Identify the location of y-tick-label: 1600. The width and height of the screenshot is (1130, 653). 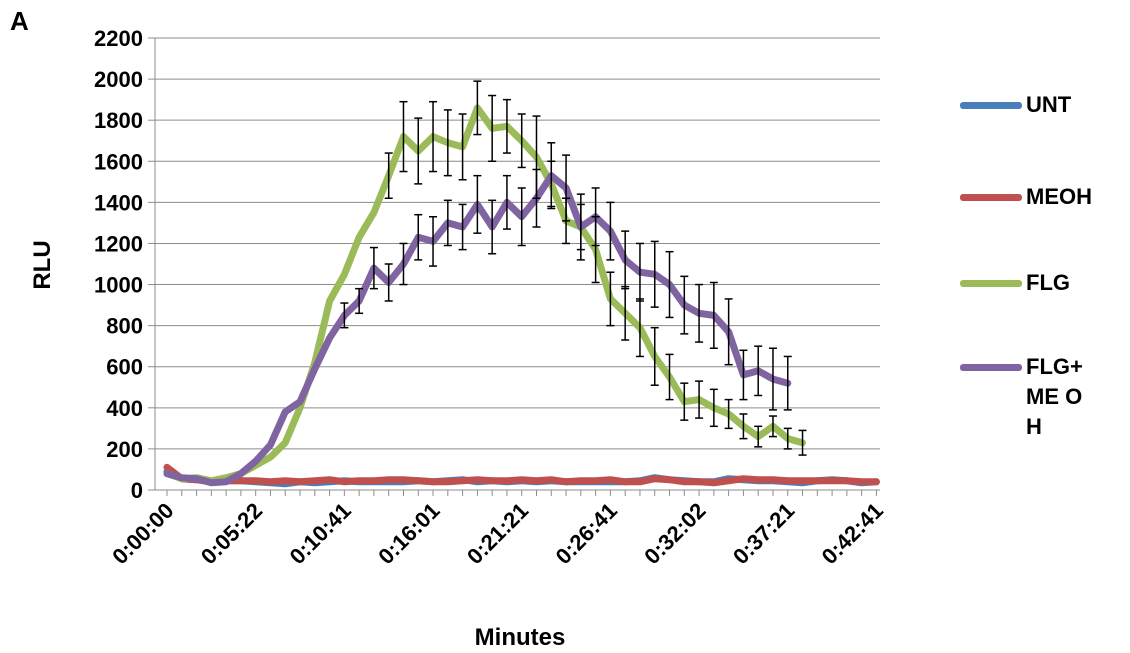
(118, 161).